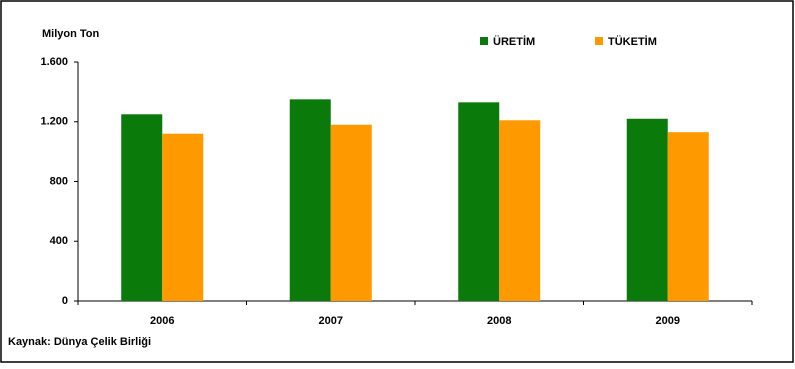 Image resolution: width=795 pixels, height=369 pixels. What do you see at coordinates (632, 41) in the screenshot?
I see `legend-label: TÜKETİM` at bounding box center [632, 41].